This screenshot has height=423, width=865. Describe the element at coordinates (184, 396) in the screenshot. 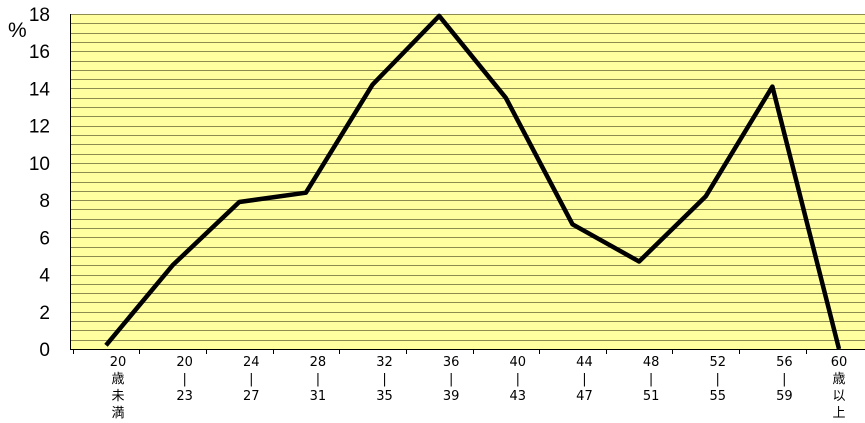

I see `x-tick-label: 23` at that location.